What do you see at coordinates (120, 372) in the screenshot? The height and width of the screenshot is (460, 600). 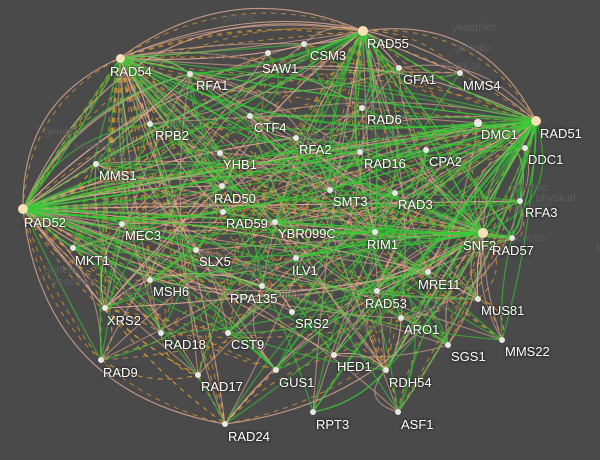 I see `network-node-label: RAD9` at bounding box center [120, 372].